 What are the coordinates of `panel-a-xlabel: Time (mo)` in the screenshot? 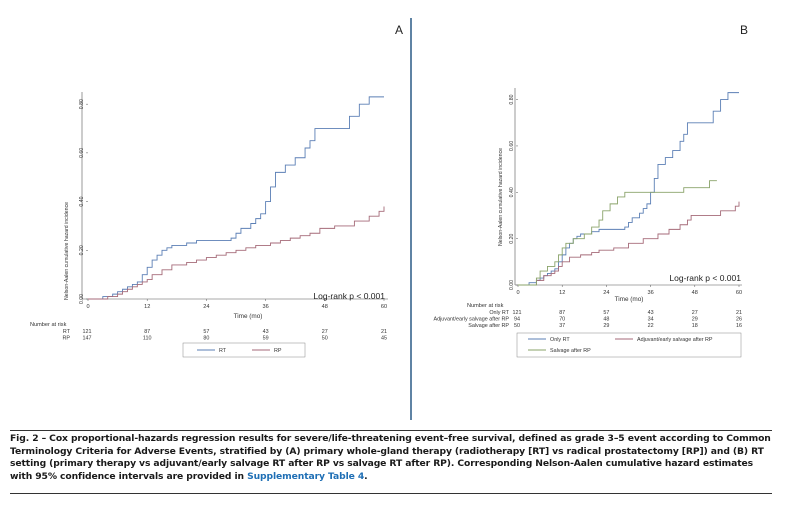 It's located at (248, 316).